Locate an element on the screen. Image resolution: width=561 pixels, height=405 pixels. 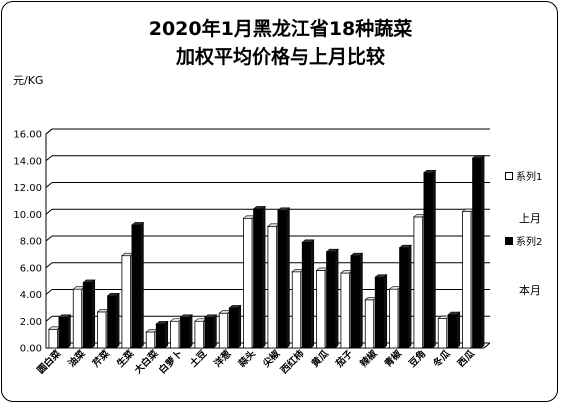
x-tick-label: 黄瓜 is located at coordinates (320, 358).